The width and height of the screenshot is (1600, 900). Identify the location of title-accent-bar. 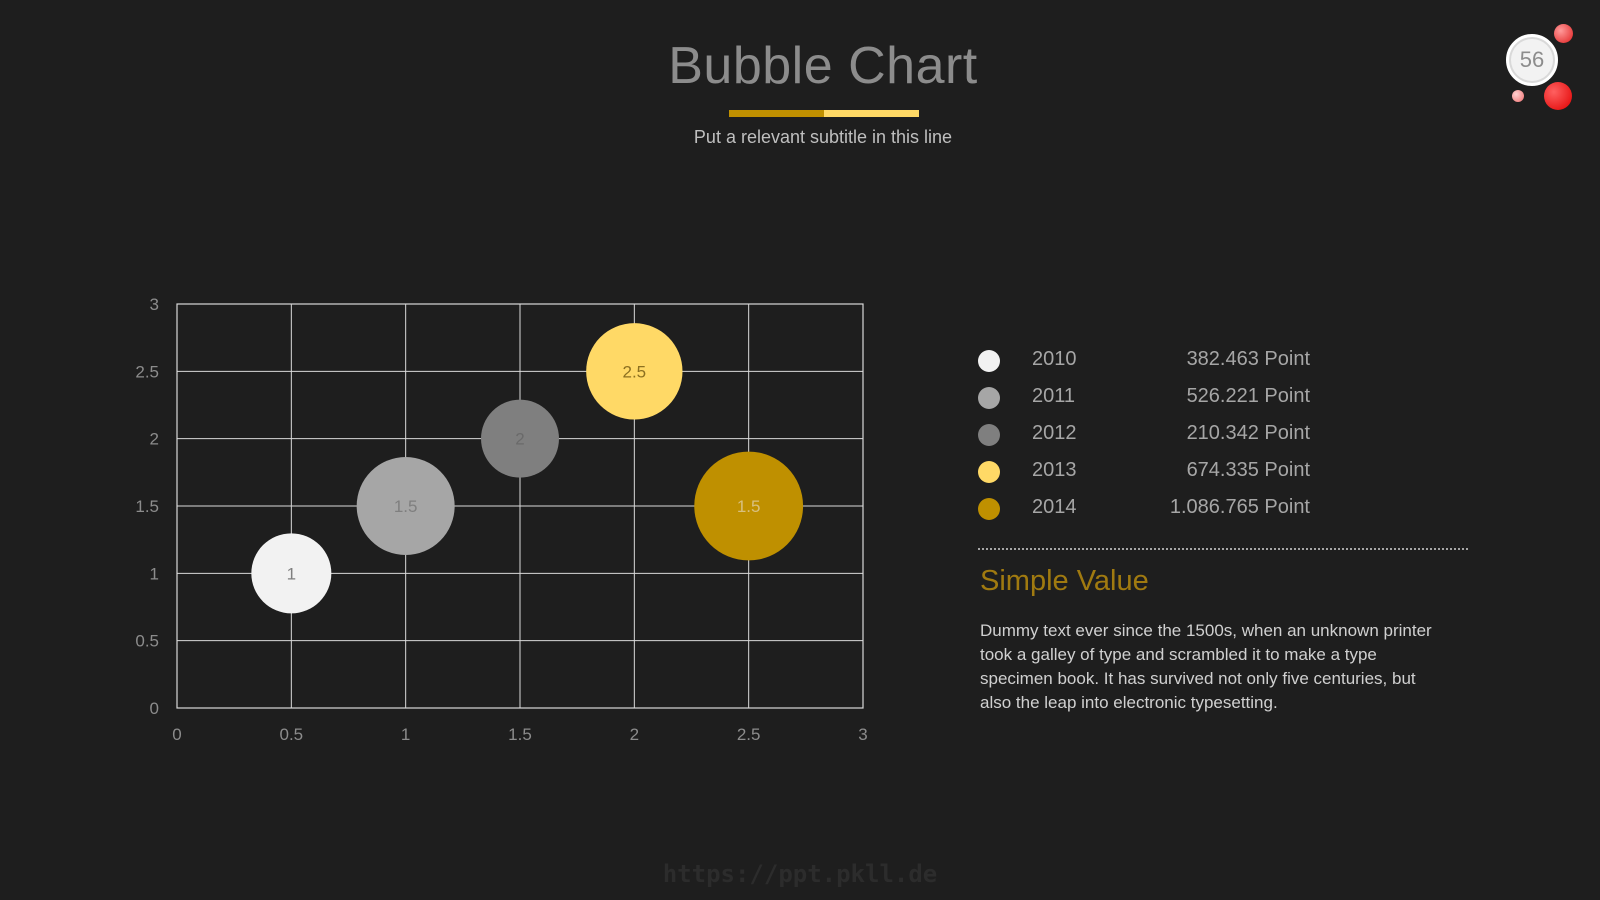
(824, 113).